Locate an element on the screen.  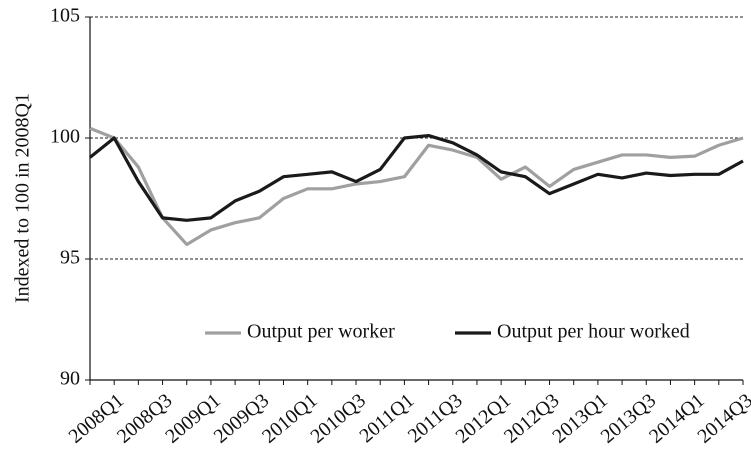
y-axis-label: Indexed to 100 in 2008Q1 is located at coordinates (23, 198).